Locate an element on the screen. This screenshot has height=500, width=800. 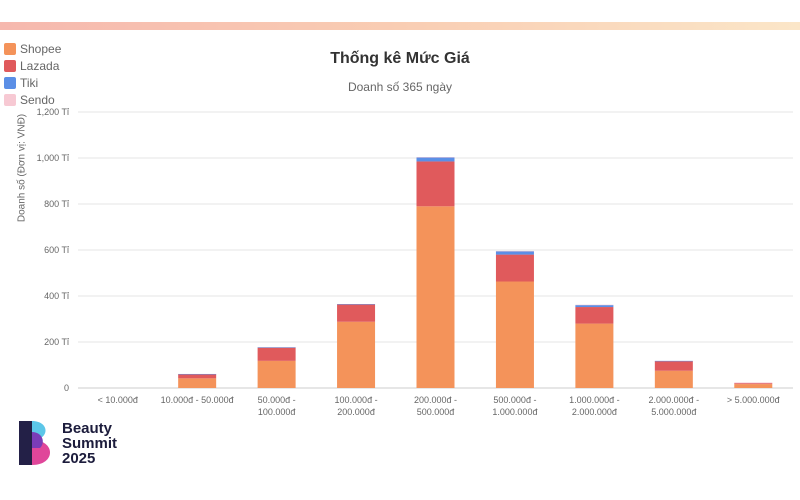
legend-label-sendo: Sendo is located at coordinates (37, 99).